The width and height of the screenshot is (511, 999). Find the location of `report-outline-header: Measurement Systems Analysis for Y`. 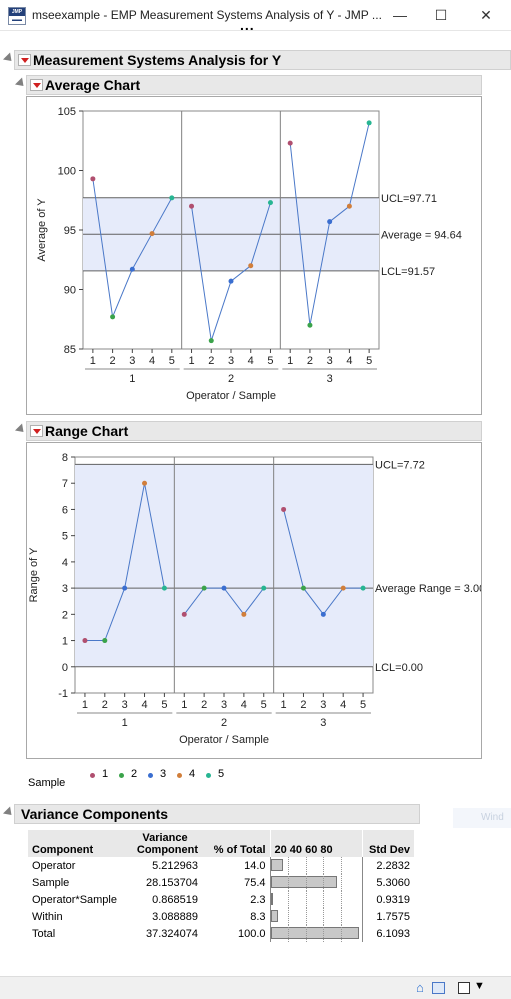

report-outline-header: Measurement Systems Analysis for Y is located at coordinates (262, 60).